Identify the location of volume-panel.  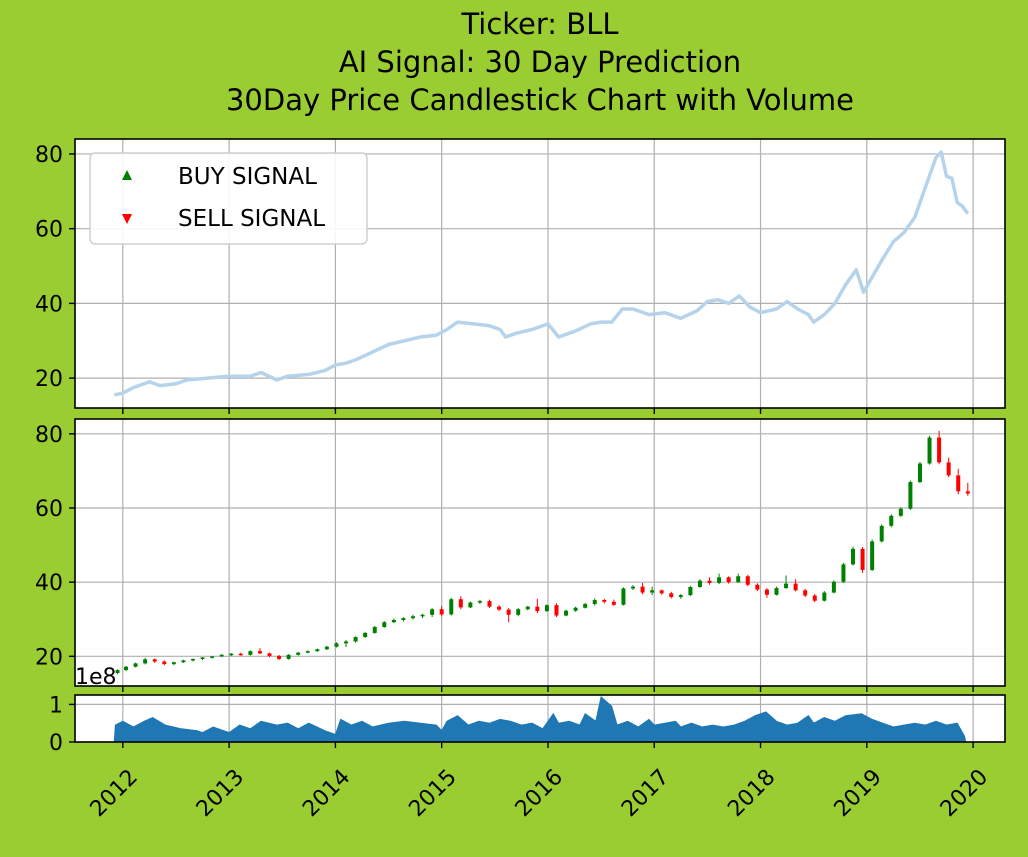
(540, 719).